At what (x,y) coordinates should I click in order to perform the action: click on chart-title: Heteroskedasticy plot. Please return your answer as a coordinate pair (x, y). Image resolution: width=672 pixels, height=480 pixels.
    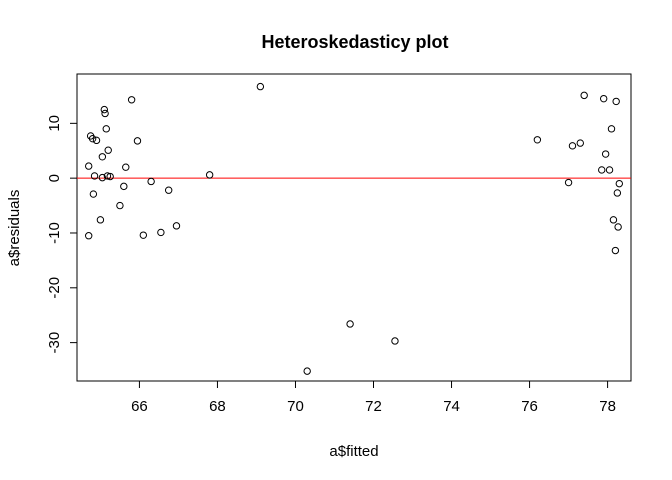
    Looking at the image, I should click on (354, 42).